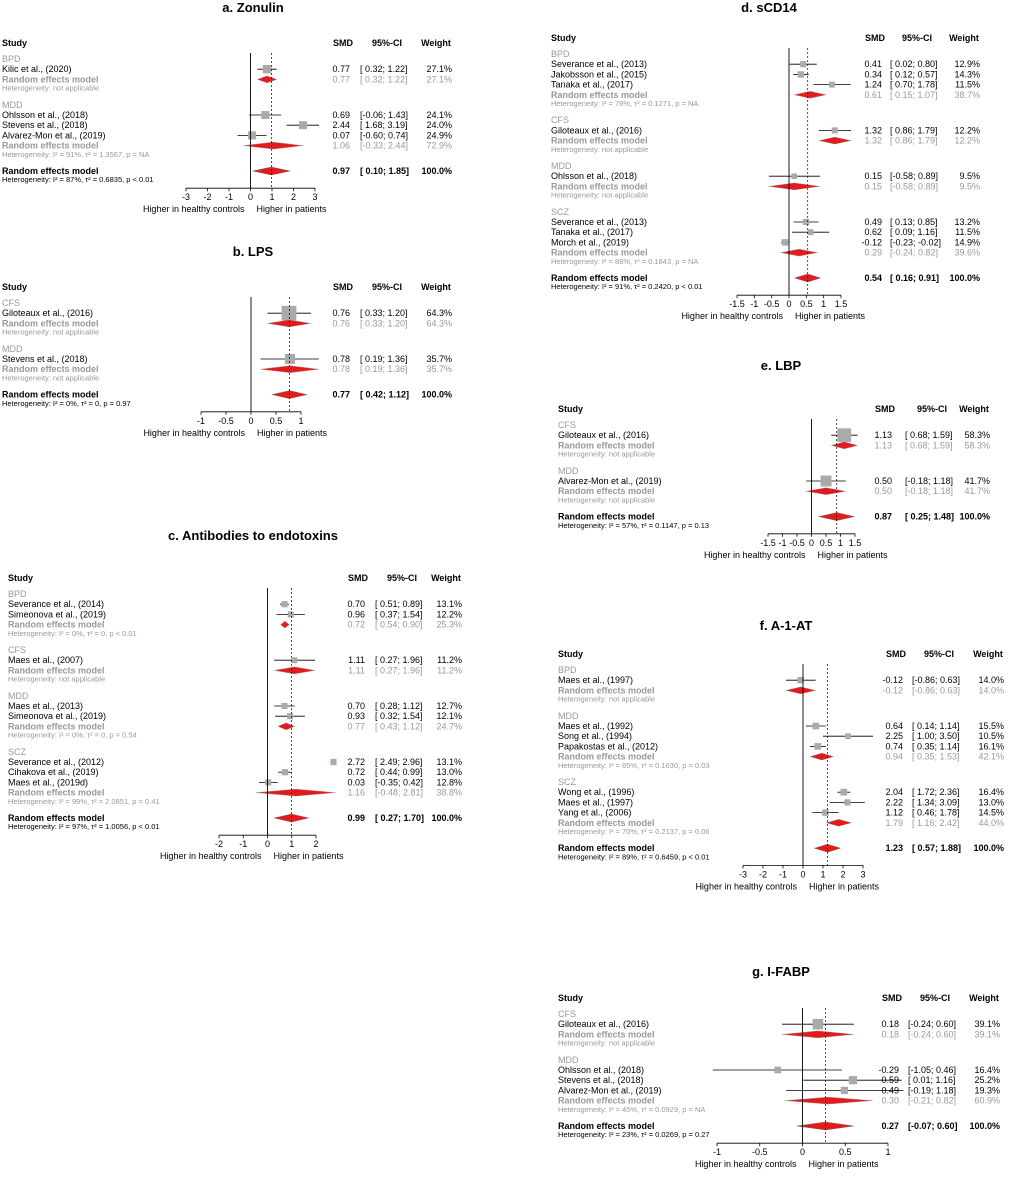 The width and height of the screenshot is (1009, 1200). I want to click on subgroup-label: MDD, so click(568, 716).